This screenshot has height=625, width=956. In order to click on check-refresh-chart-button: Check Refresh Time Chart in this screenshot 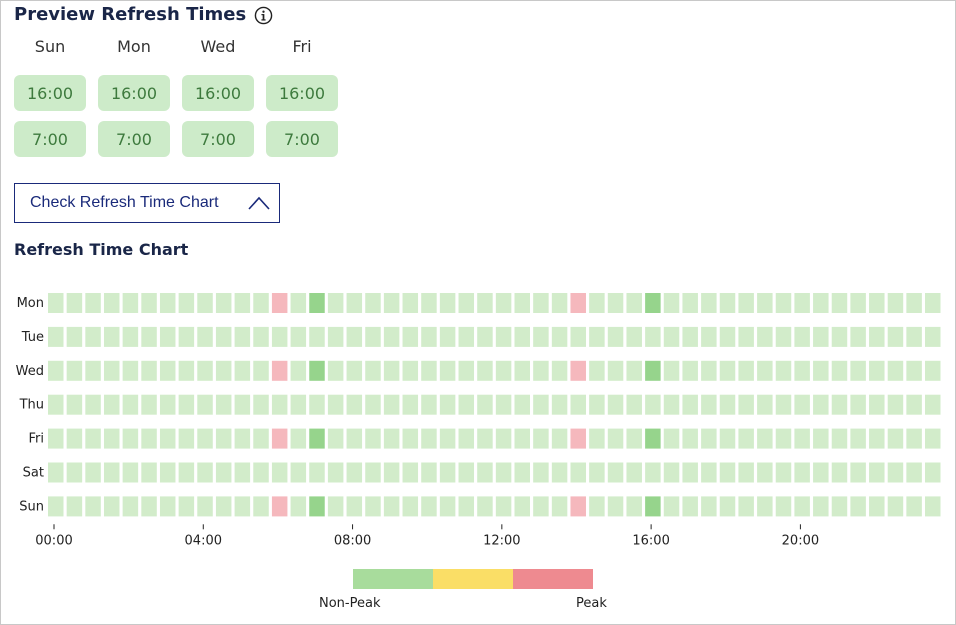, I will do `click(147, 203)`.